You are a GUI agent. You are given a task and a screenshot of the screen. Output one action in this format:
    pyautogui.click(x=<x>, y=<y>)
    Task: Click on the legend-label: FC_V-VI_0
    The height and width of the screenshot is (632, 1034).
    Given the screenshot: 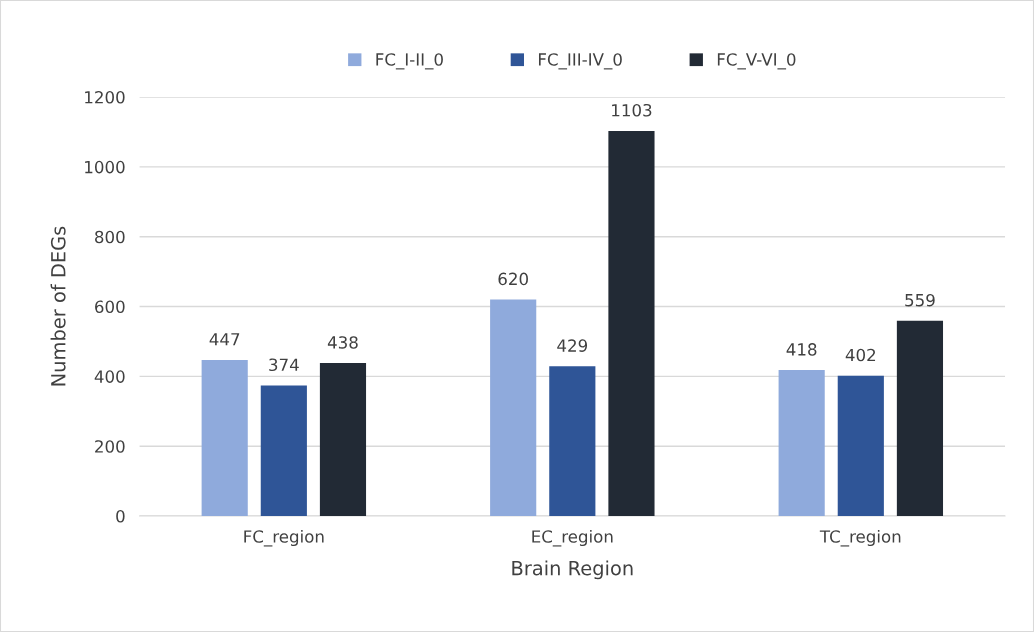 What is the action you would take?
    pyautogui.click(x=756, y=61)
    